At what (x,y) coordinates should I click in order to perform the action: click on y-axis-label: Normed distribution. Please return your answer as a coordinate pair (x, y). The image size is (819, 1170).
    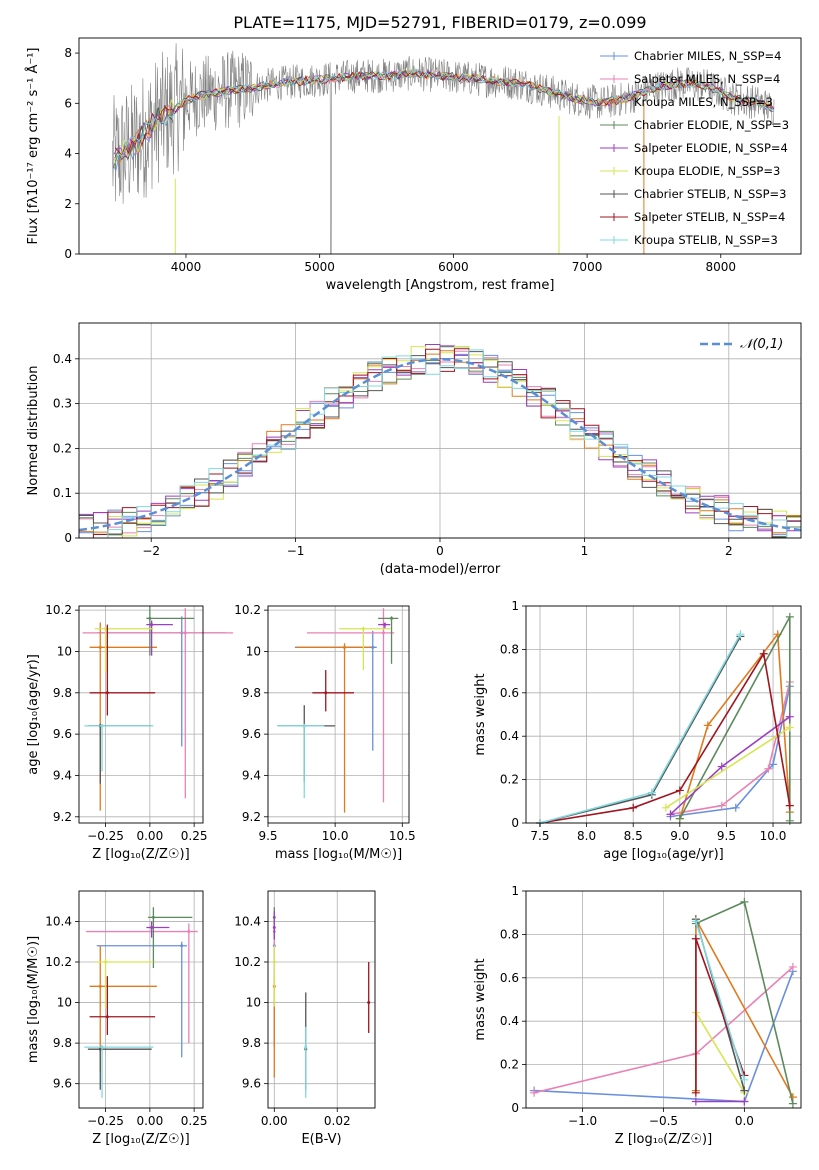
    Looking at the image, I should click on (33, 431).